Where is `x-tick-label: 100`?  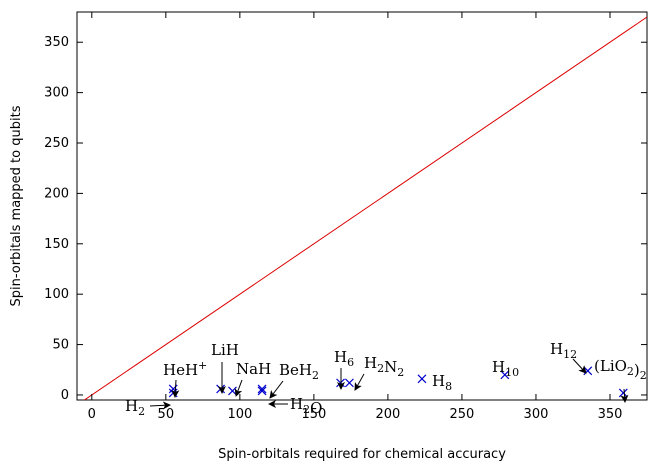 x-tick-label: 100 is located at coordinates (239, 414).